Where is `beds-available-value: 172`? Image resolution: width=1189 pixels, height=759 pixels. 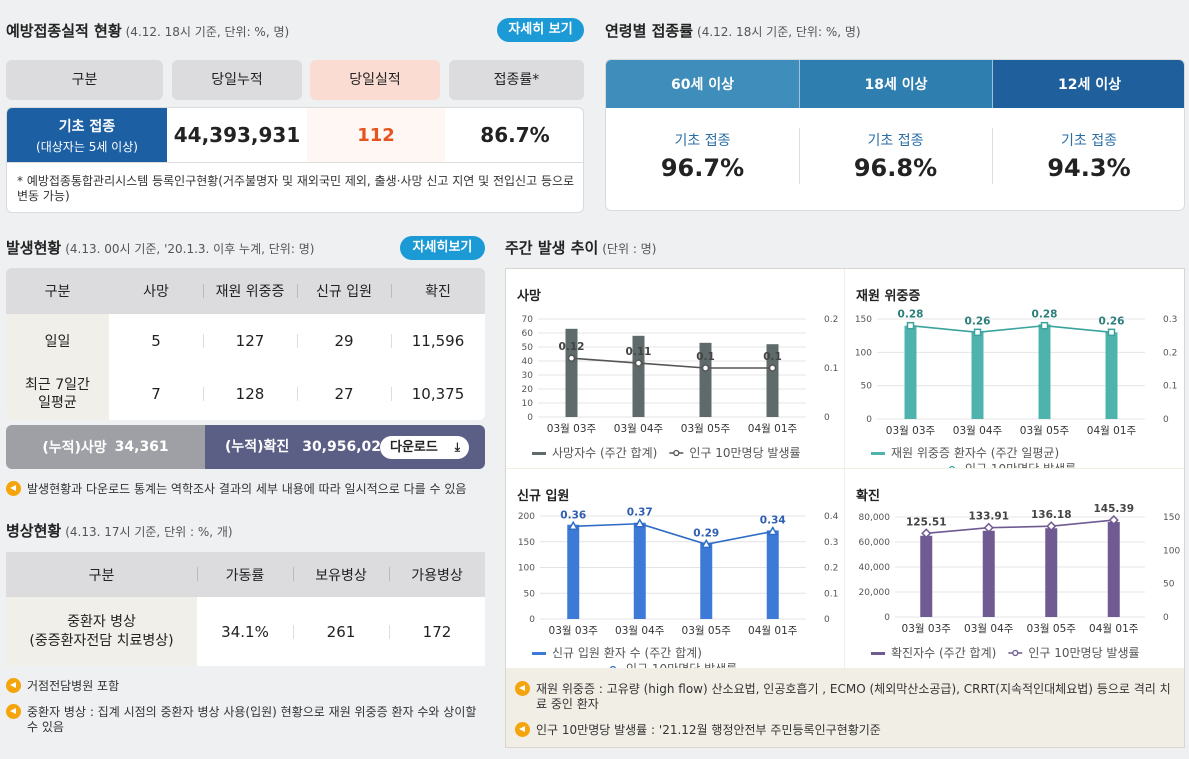 beds-available-value: 172 is located at coordinates (437, 631).